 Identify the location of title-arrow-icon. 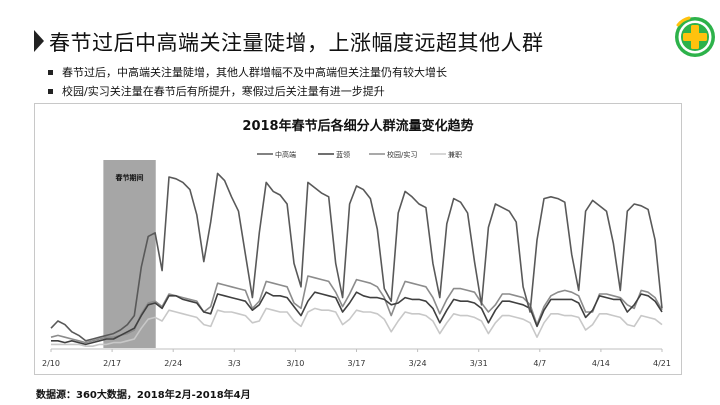
(39, 41).